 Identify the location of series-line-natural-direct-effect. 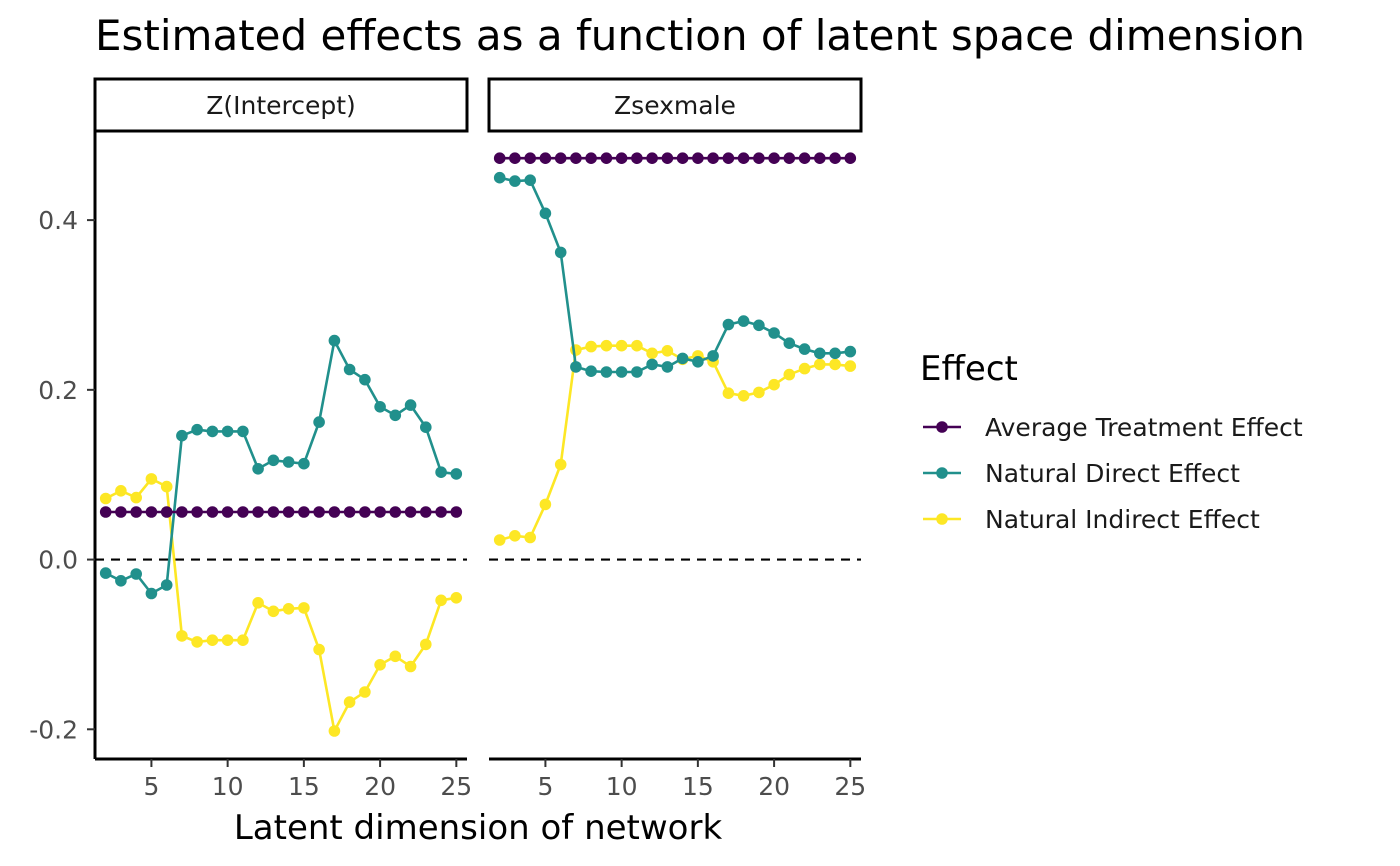
(281, 466).